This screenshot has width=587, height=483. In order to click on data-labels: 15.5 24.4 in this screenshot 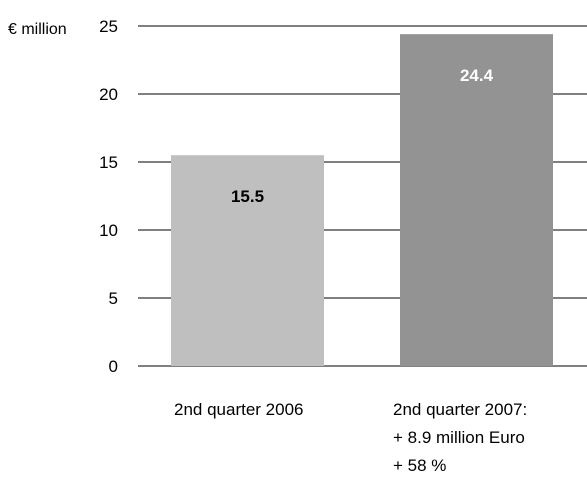, I will do `click(362, 136)`.